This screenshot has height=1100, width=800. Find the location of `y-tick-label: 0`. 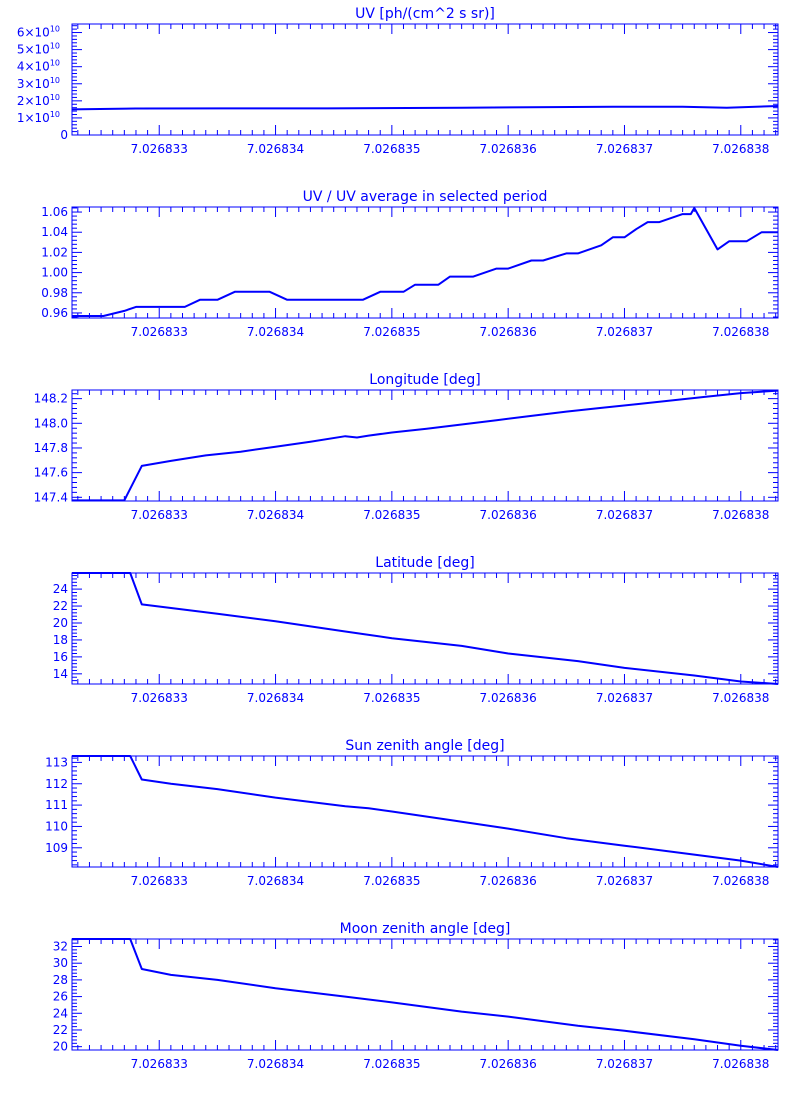

y-tick-label: 0 is located at coordinates (64, 135).